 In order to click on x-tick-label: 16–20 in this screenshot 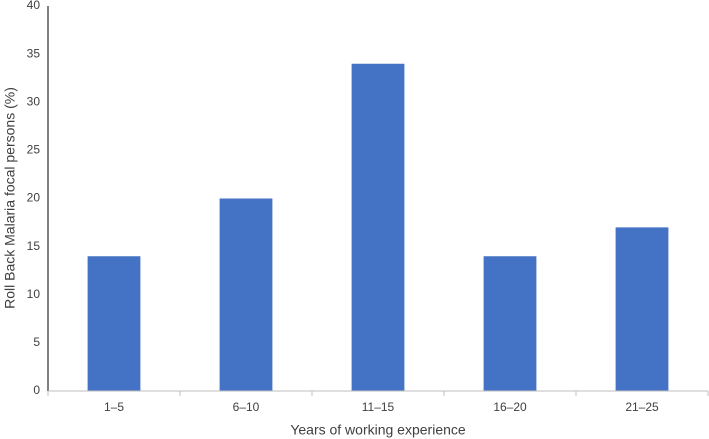, I will do `click(510, 407)`.